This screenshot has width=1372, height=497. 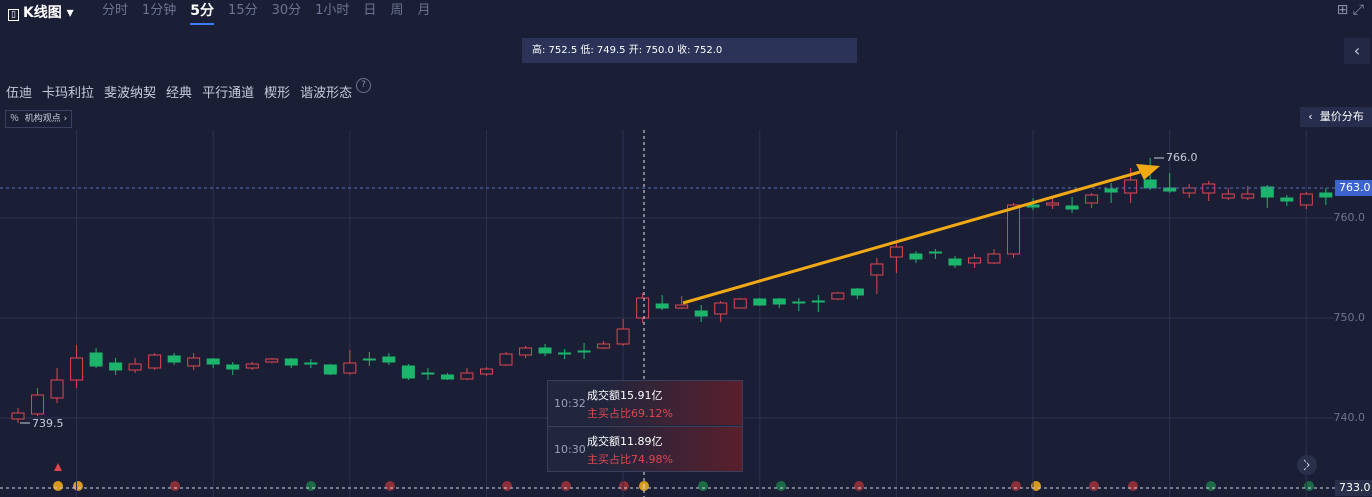 What do you see at coordinates (424, 10) in the screenshot?
I see `interval-tab: 月` at bounding box center [424, 10].